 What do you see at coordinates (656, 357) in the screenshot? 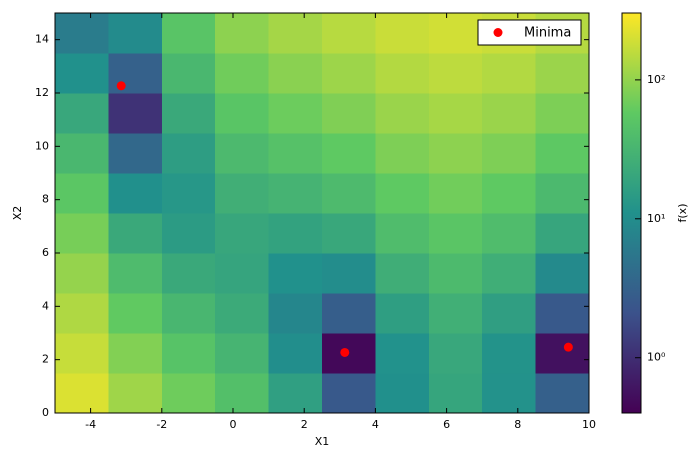
I see `colorbar-tick-label: 10⁰` at bounding box center [656, 357].